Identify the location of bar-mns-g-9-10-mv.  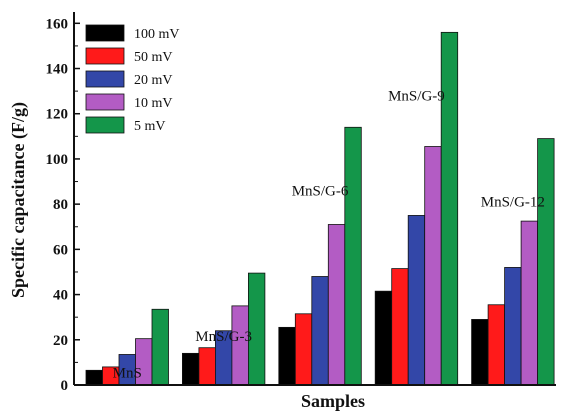
(433, 266).